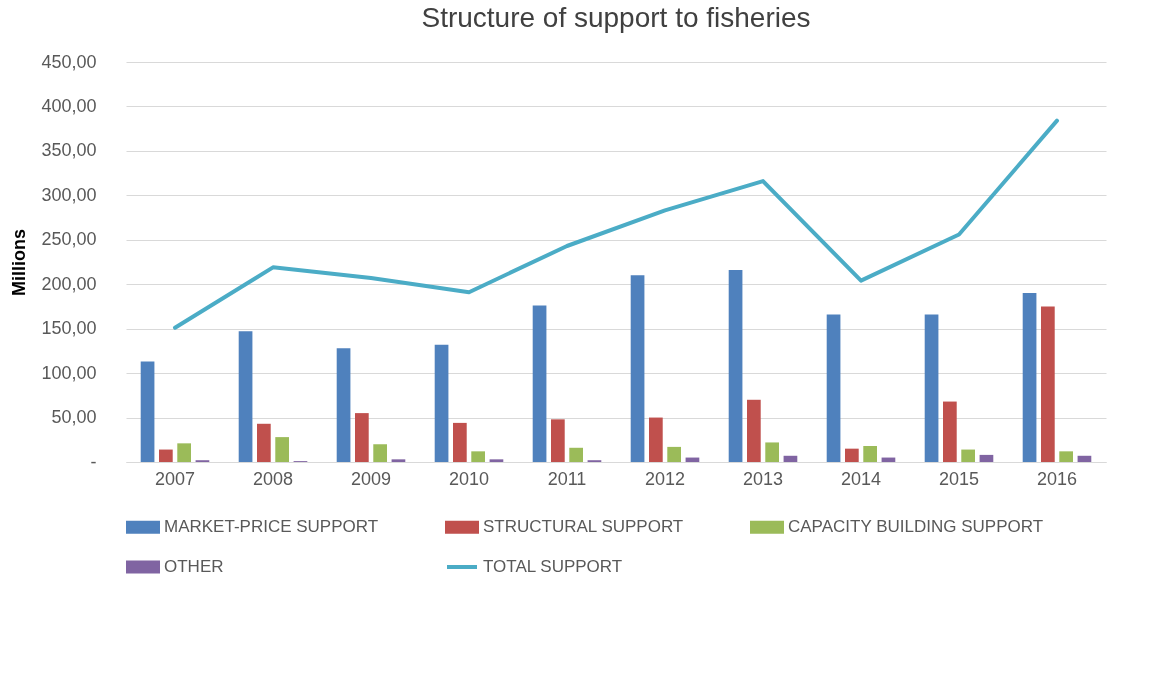  Describe the element at coordinates (861, 478) in the screenshot. I see `x-tick-label: 2014` at that location.